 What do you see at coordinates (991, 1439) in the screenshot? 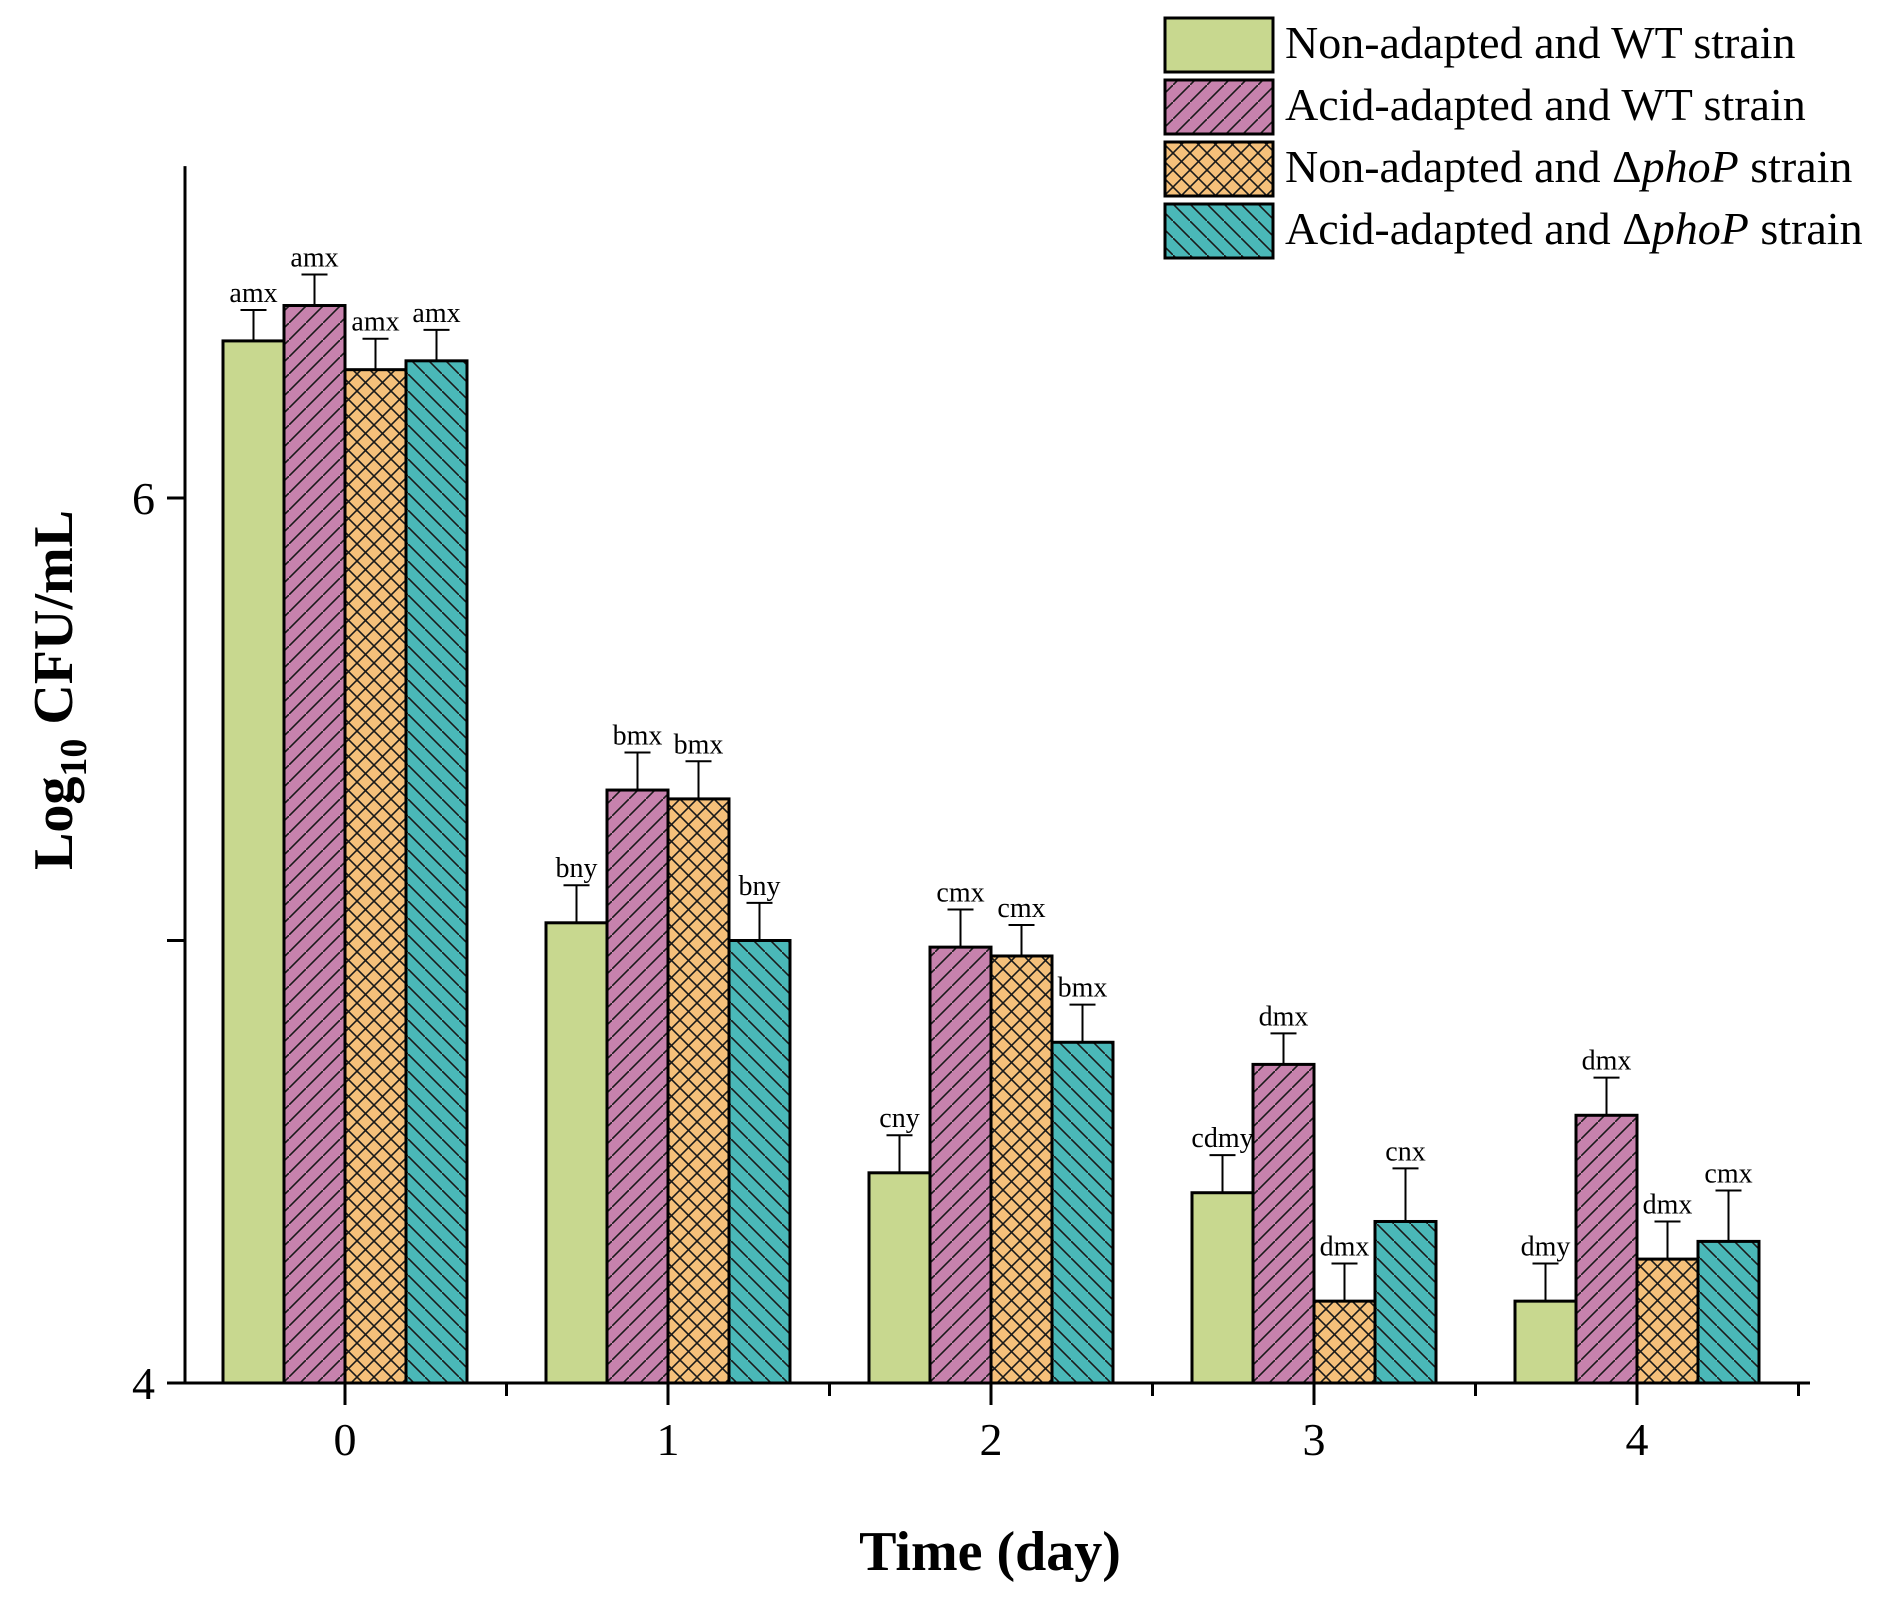
I see `x-tick-label: 2` at bounding box center [991, 1439].